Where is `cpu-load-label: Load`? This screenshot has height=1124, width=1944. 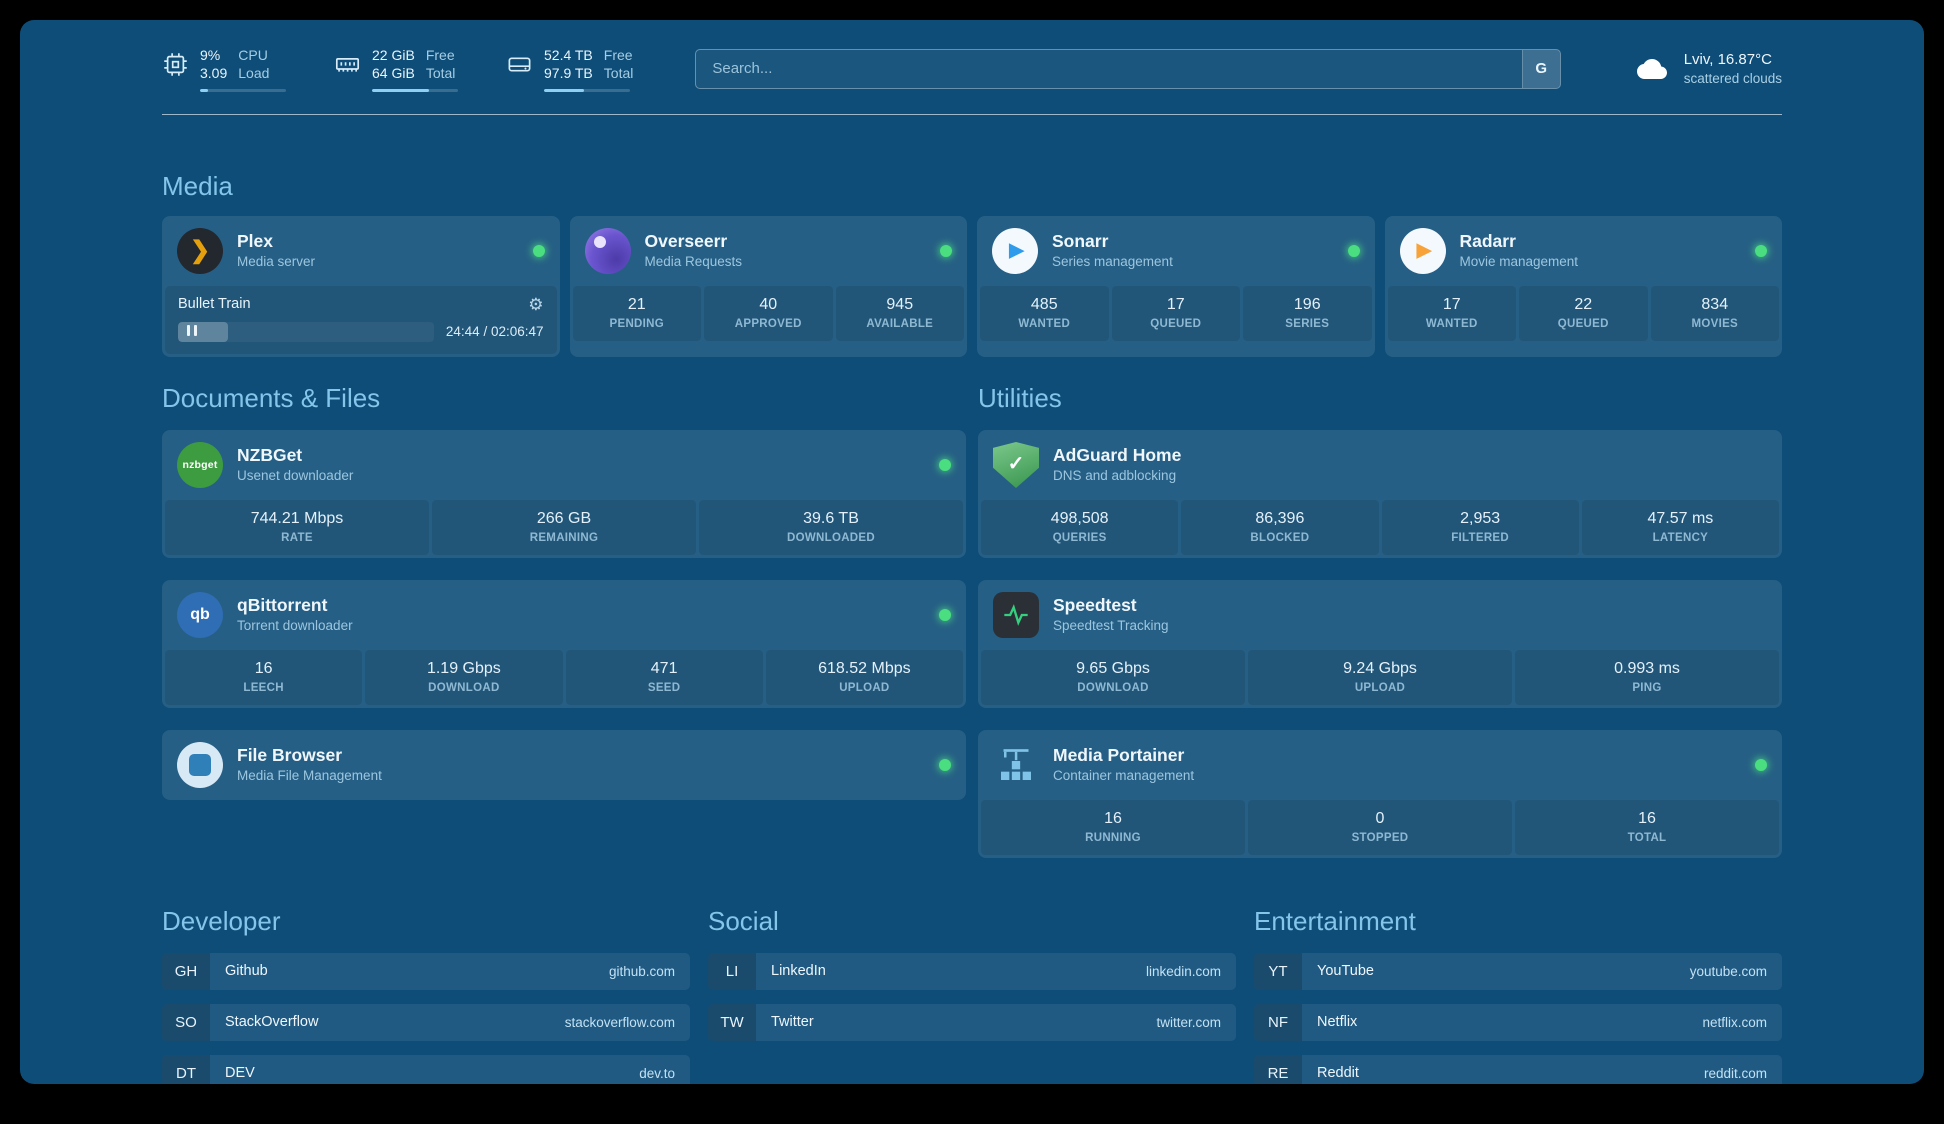
cpu-load-label: Load is located at coordinates (254, 73).